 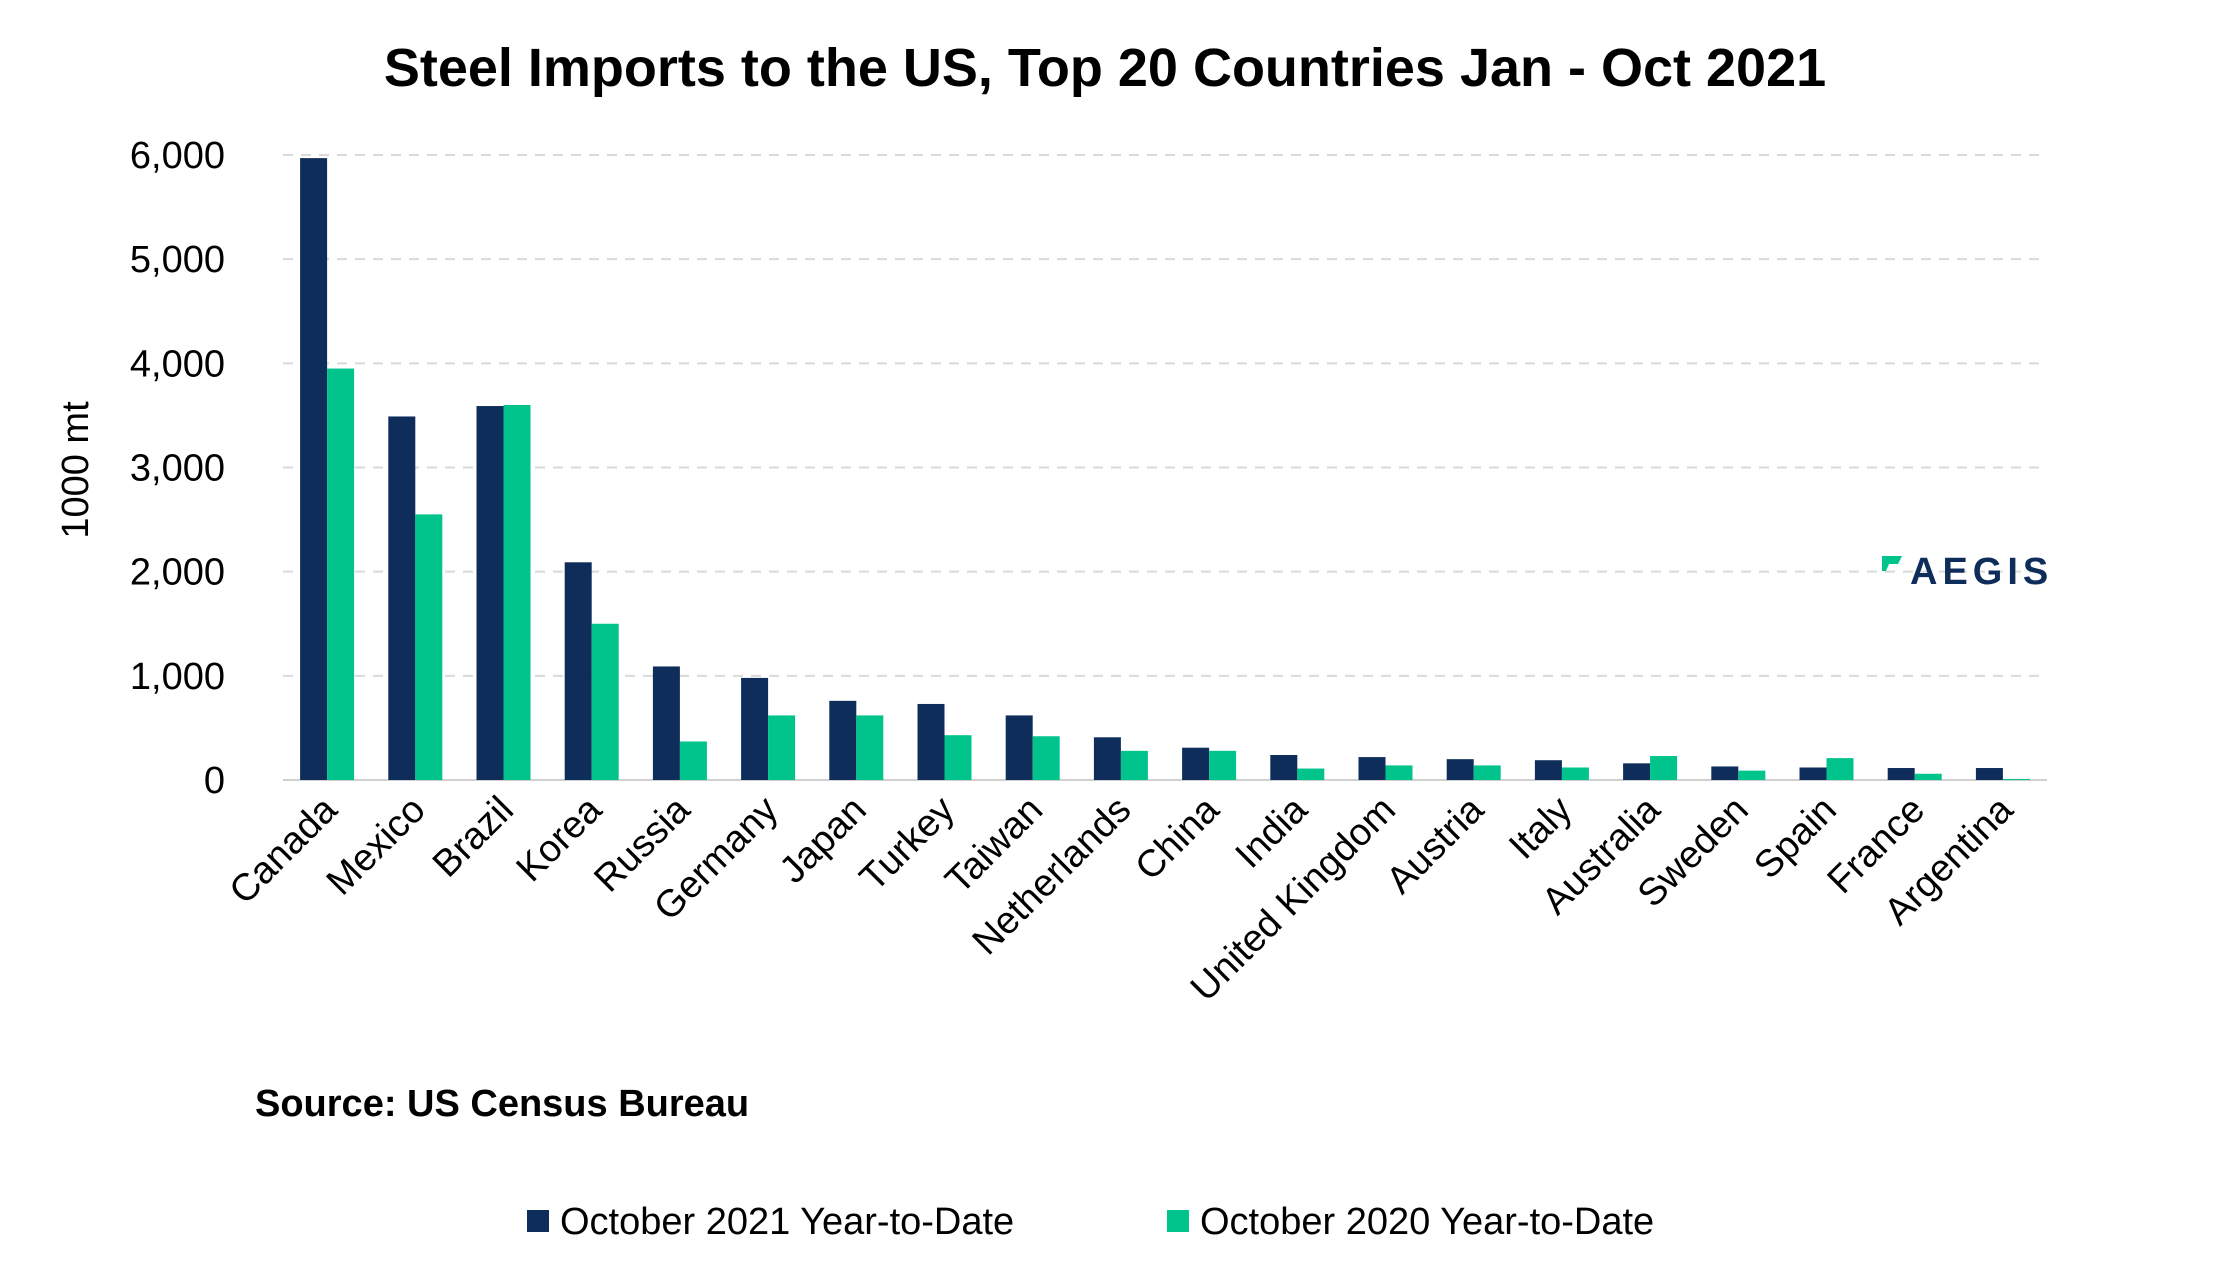 What do you see at coordinates (214, 781) in the screenshot?
I see `y-tick-label: 0` at bounding box center [214, 781].